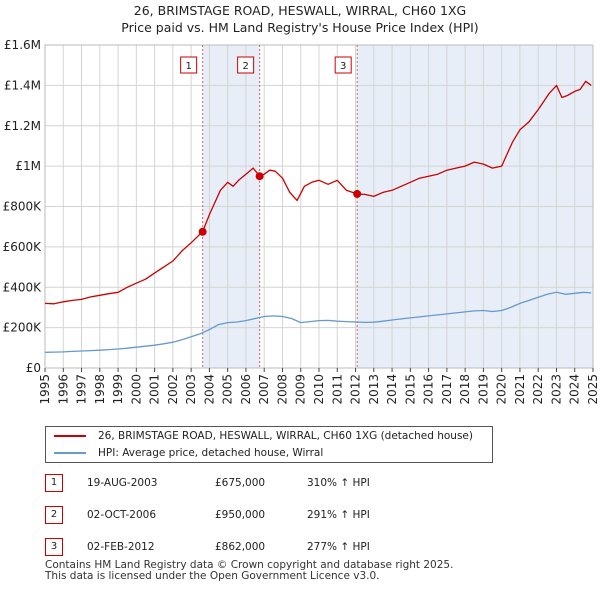 The image size is (600, 590). I want to click on x-tick-label: 2001, so click(155, 389).